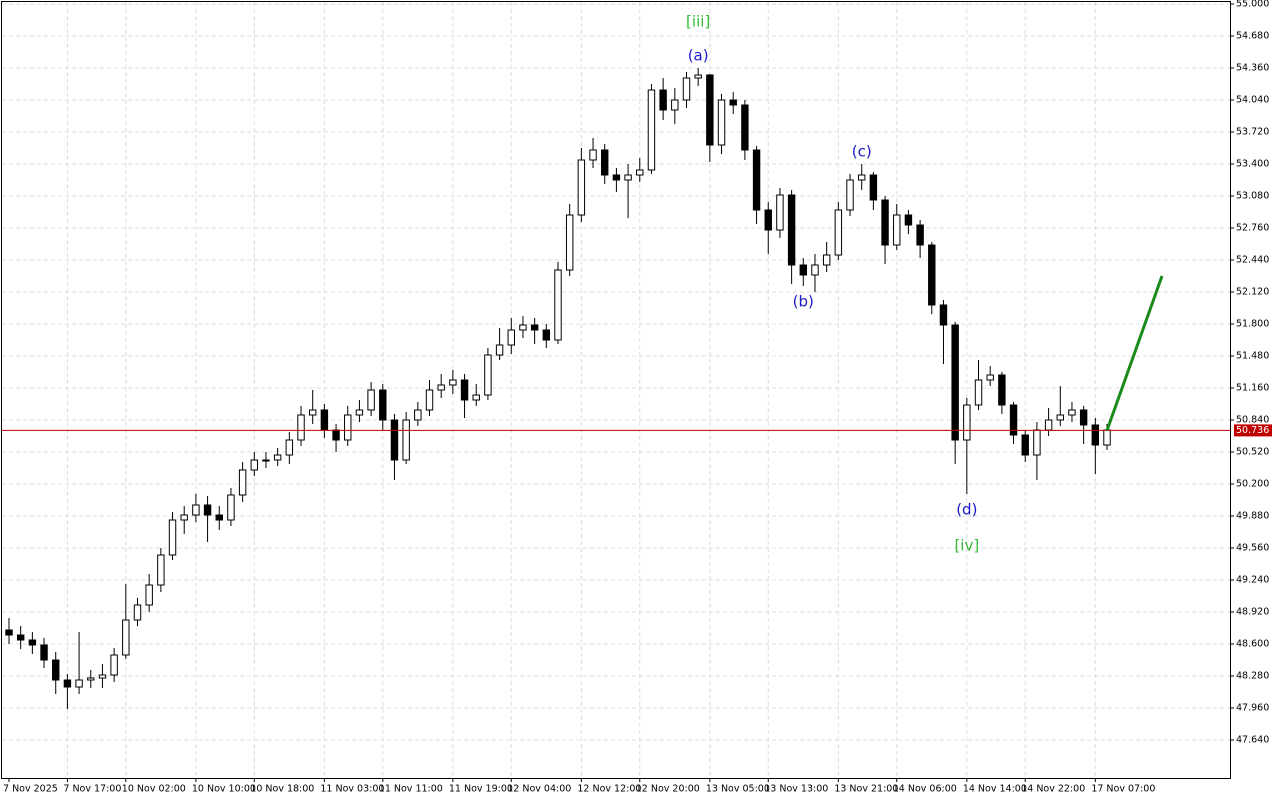 This screenshot has width=1280, height=800. I want to click on y-tick-label: 48.600, so click(1252, 644).